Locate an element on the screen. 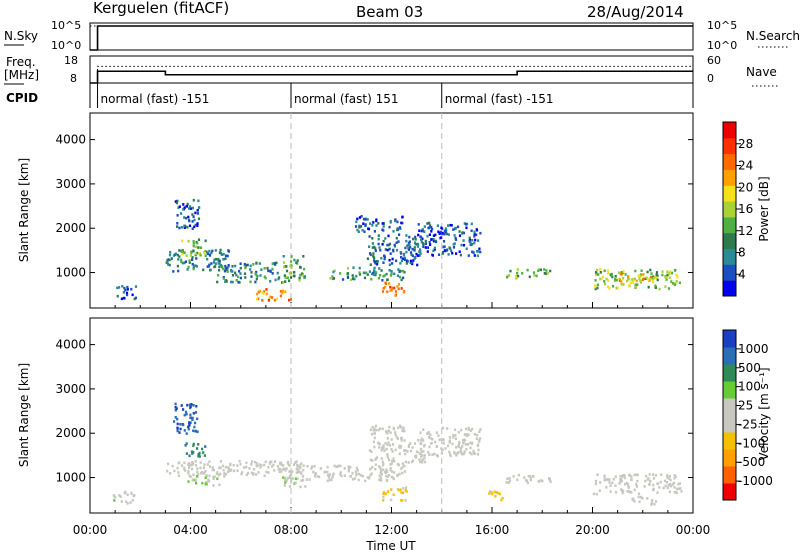 The height and width of the screenshot is (554, 800). freq-label-line2: [MHz] is located at coordinates (21, 75).